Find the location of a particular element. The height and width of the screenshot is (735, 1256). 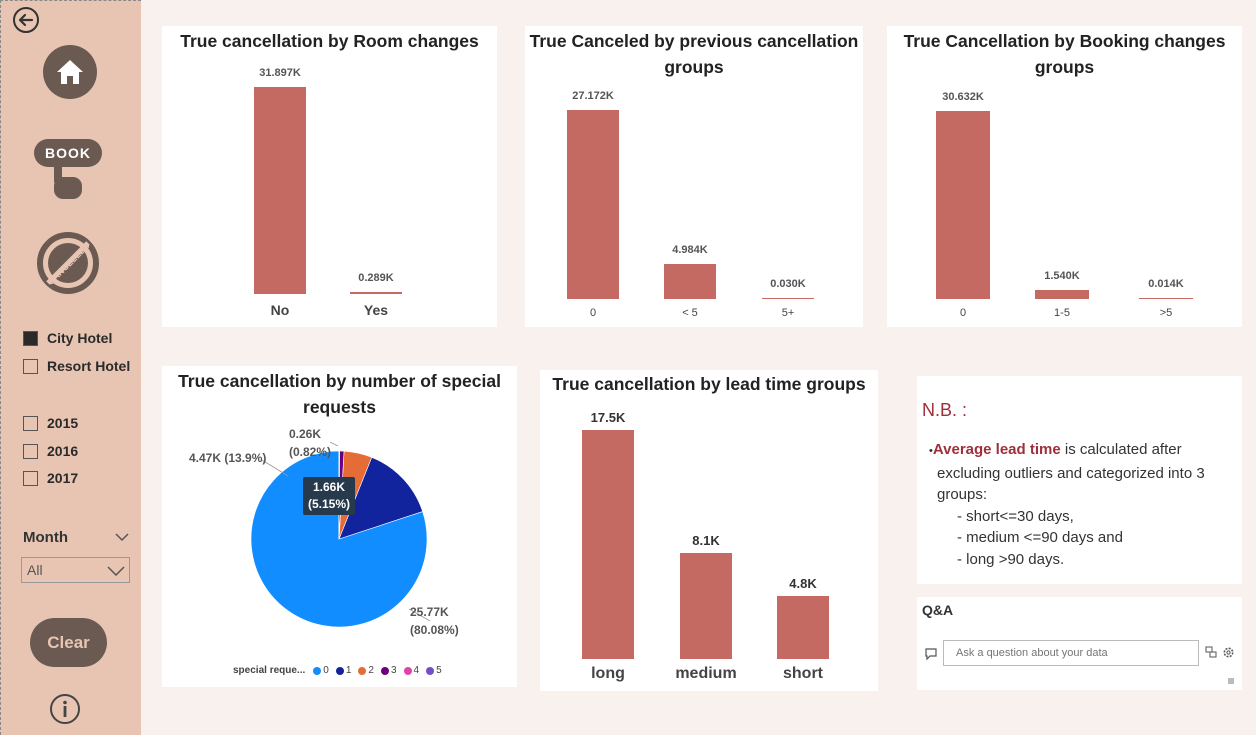

slicer-year-2017: 2017 is located at coordinates (50, 478).